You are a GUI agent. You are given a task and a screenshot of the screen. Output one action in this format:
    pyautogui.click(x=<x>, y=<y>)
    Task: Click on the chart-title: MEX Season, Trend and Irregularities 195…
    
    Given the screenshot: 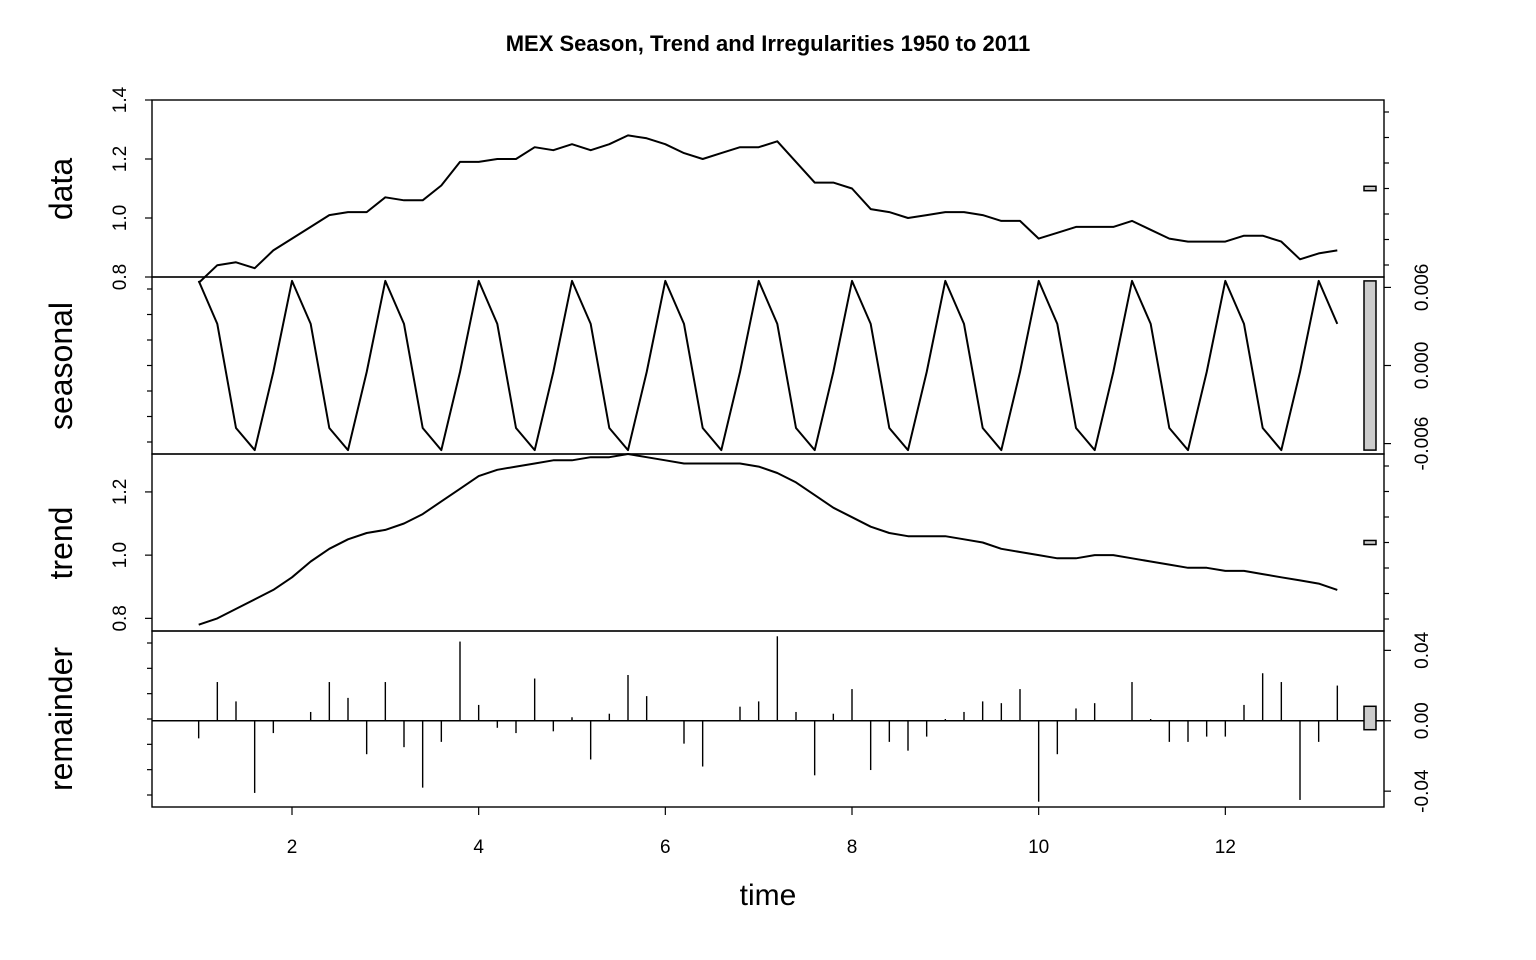 What is the action you would take?
    pyautogui.click(x=768, y=43)
    